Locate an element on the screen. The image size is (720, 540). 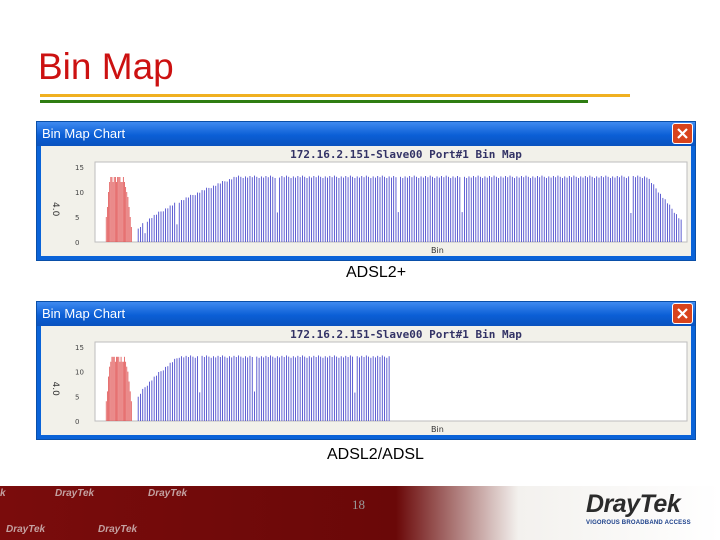
slide-footer: k DrayTek DrayTek DrayTek DrayTek is located at coordinates (360, 513).